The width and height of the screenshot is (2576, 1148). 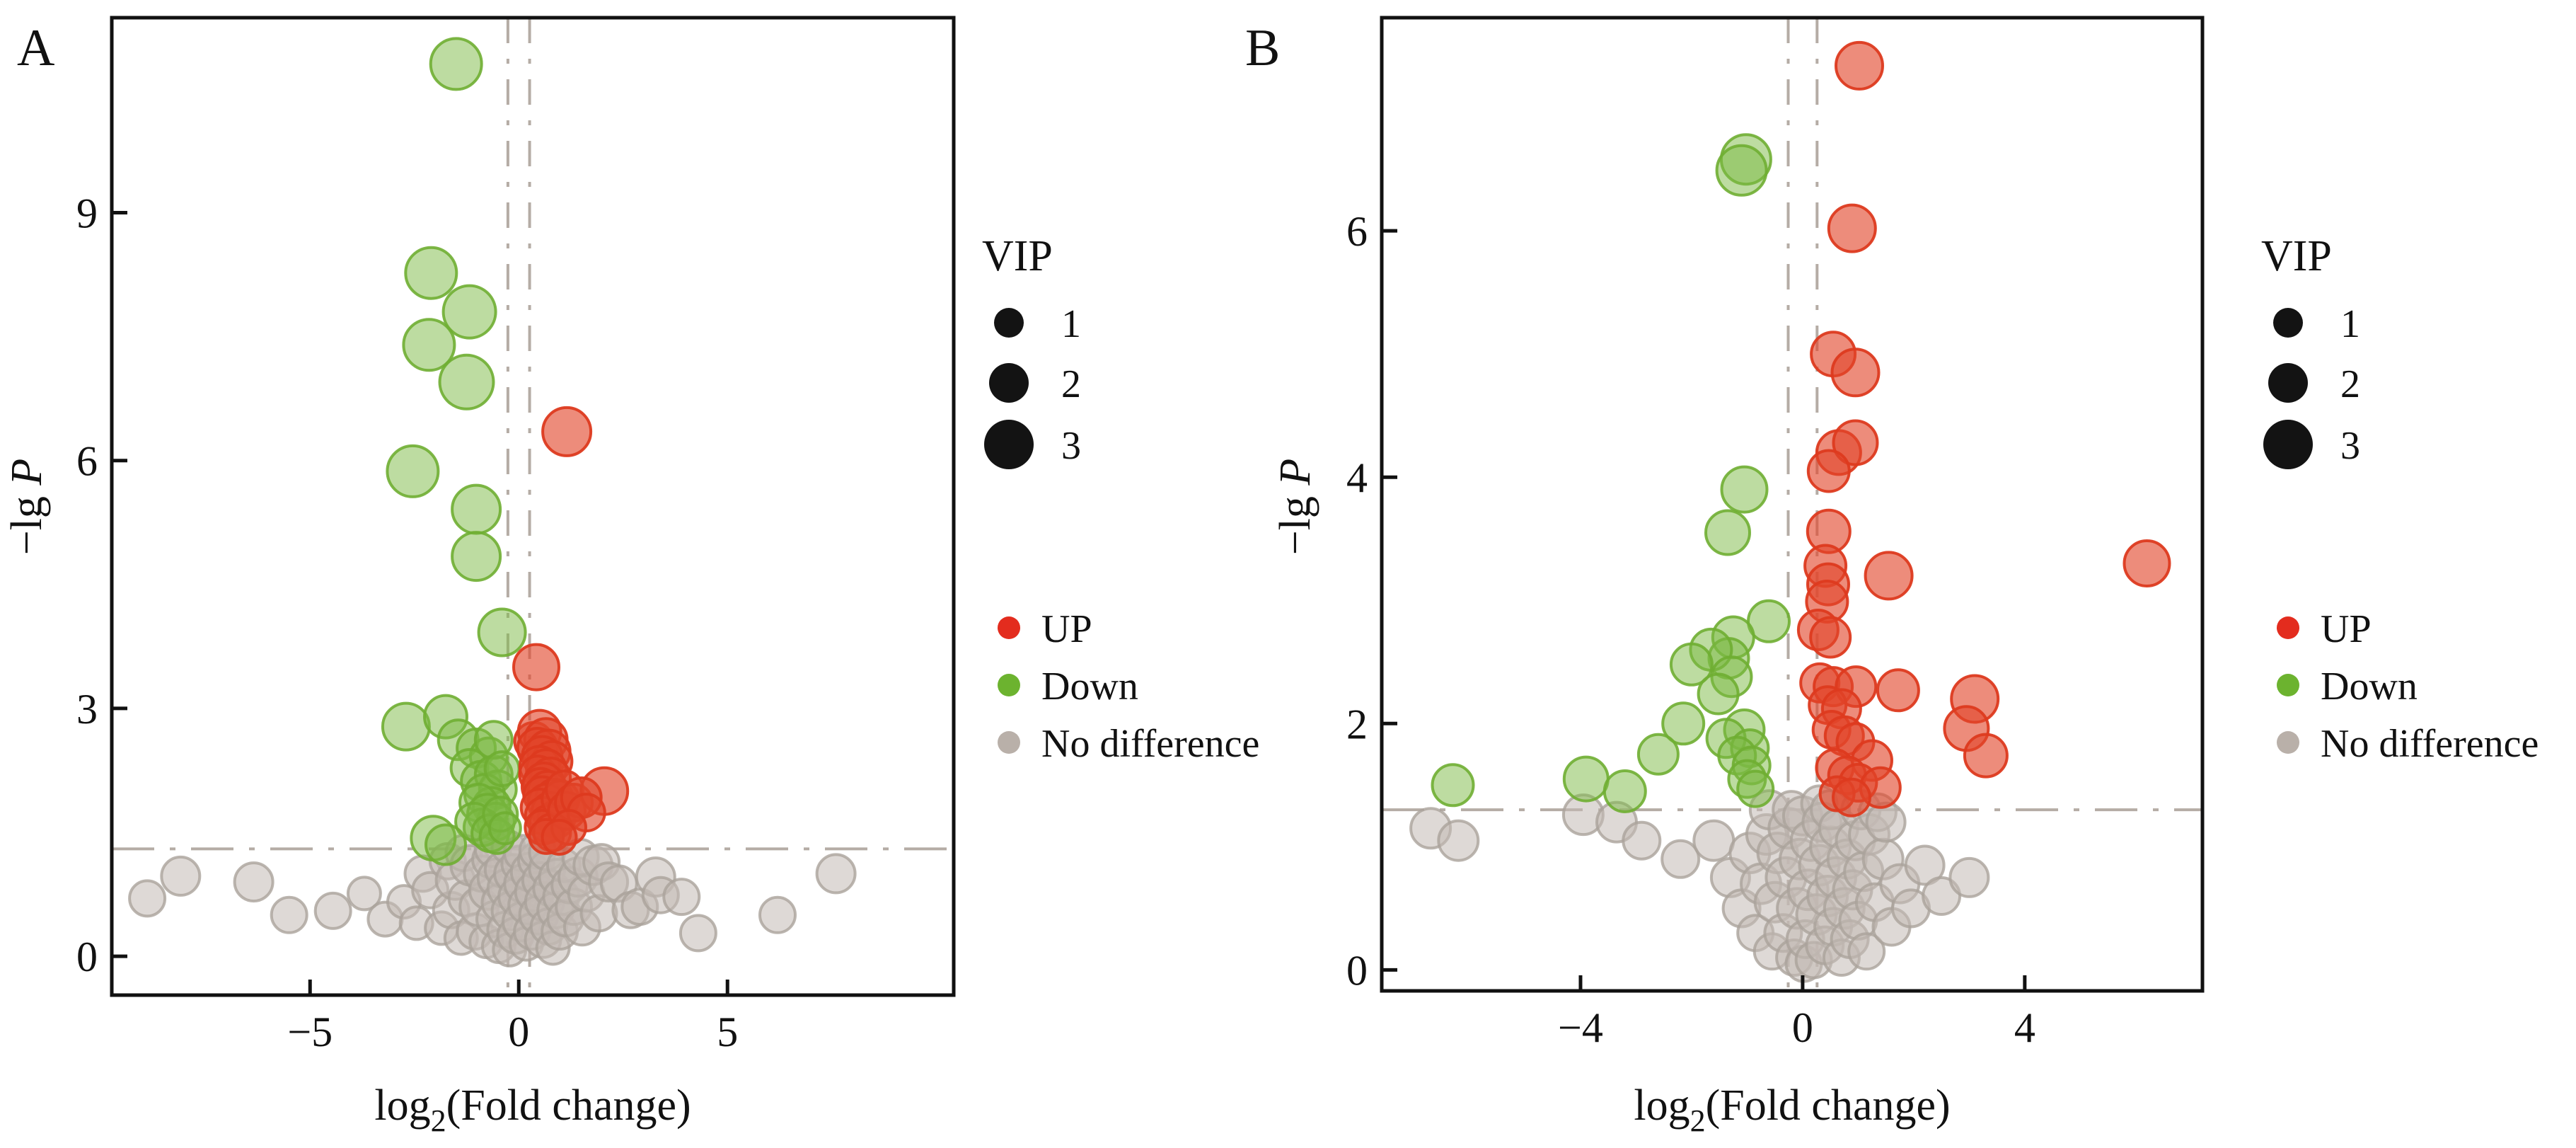 I want to click on down-legend-dot, so click(x=1009, y=685).